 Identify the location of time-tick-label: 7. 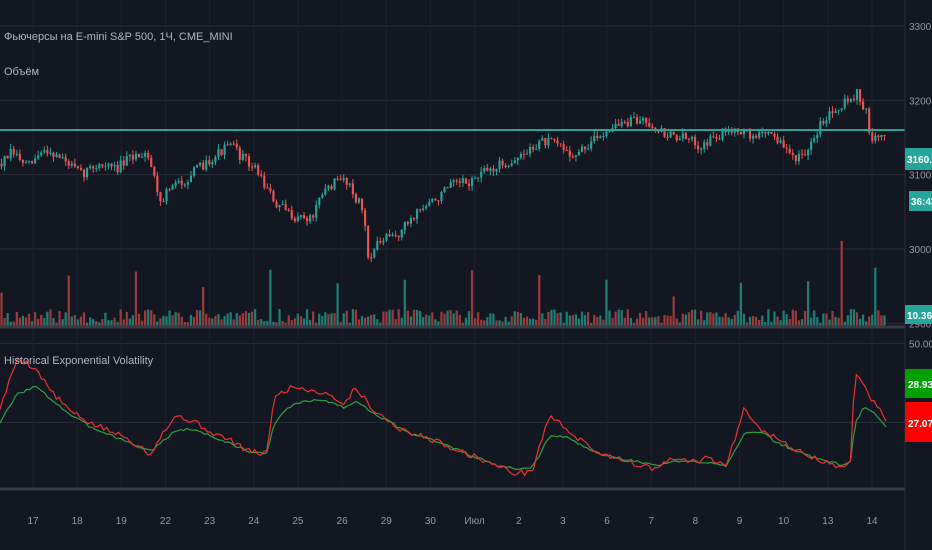
(651, 521).